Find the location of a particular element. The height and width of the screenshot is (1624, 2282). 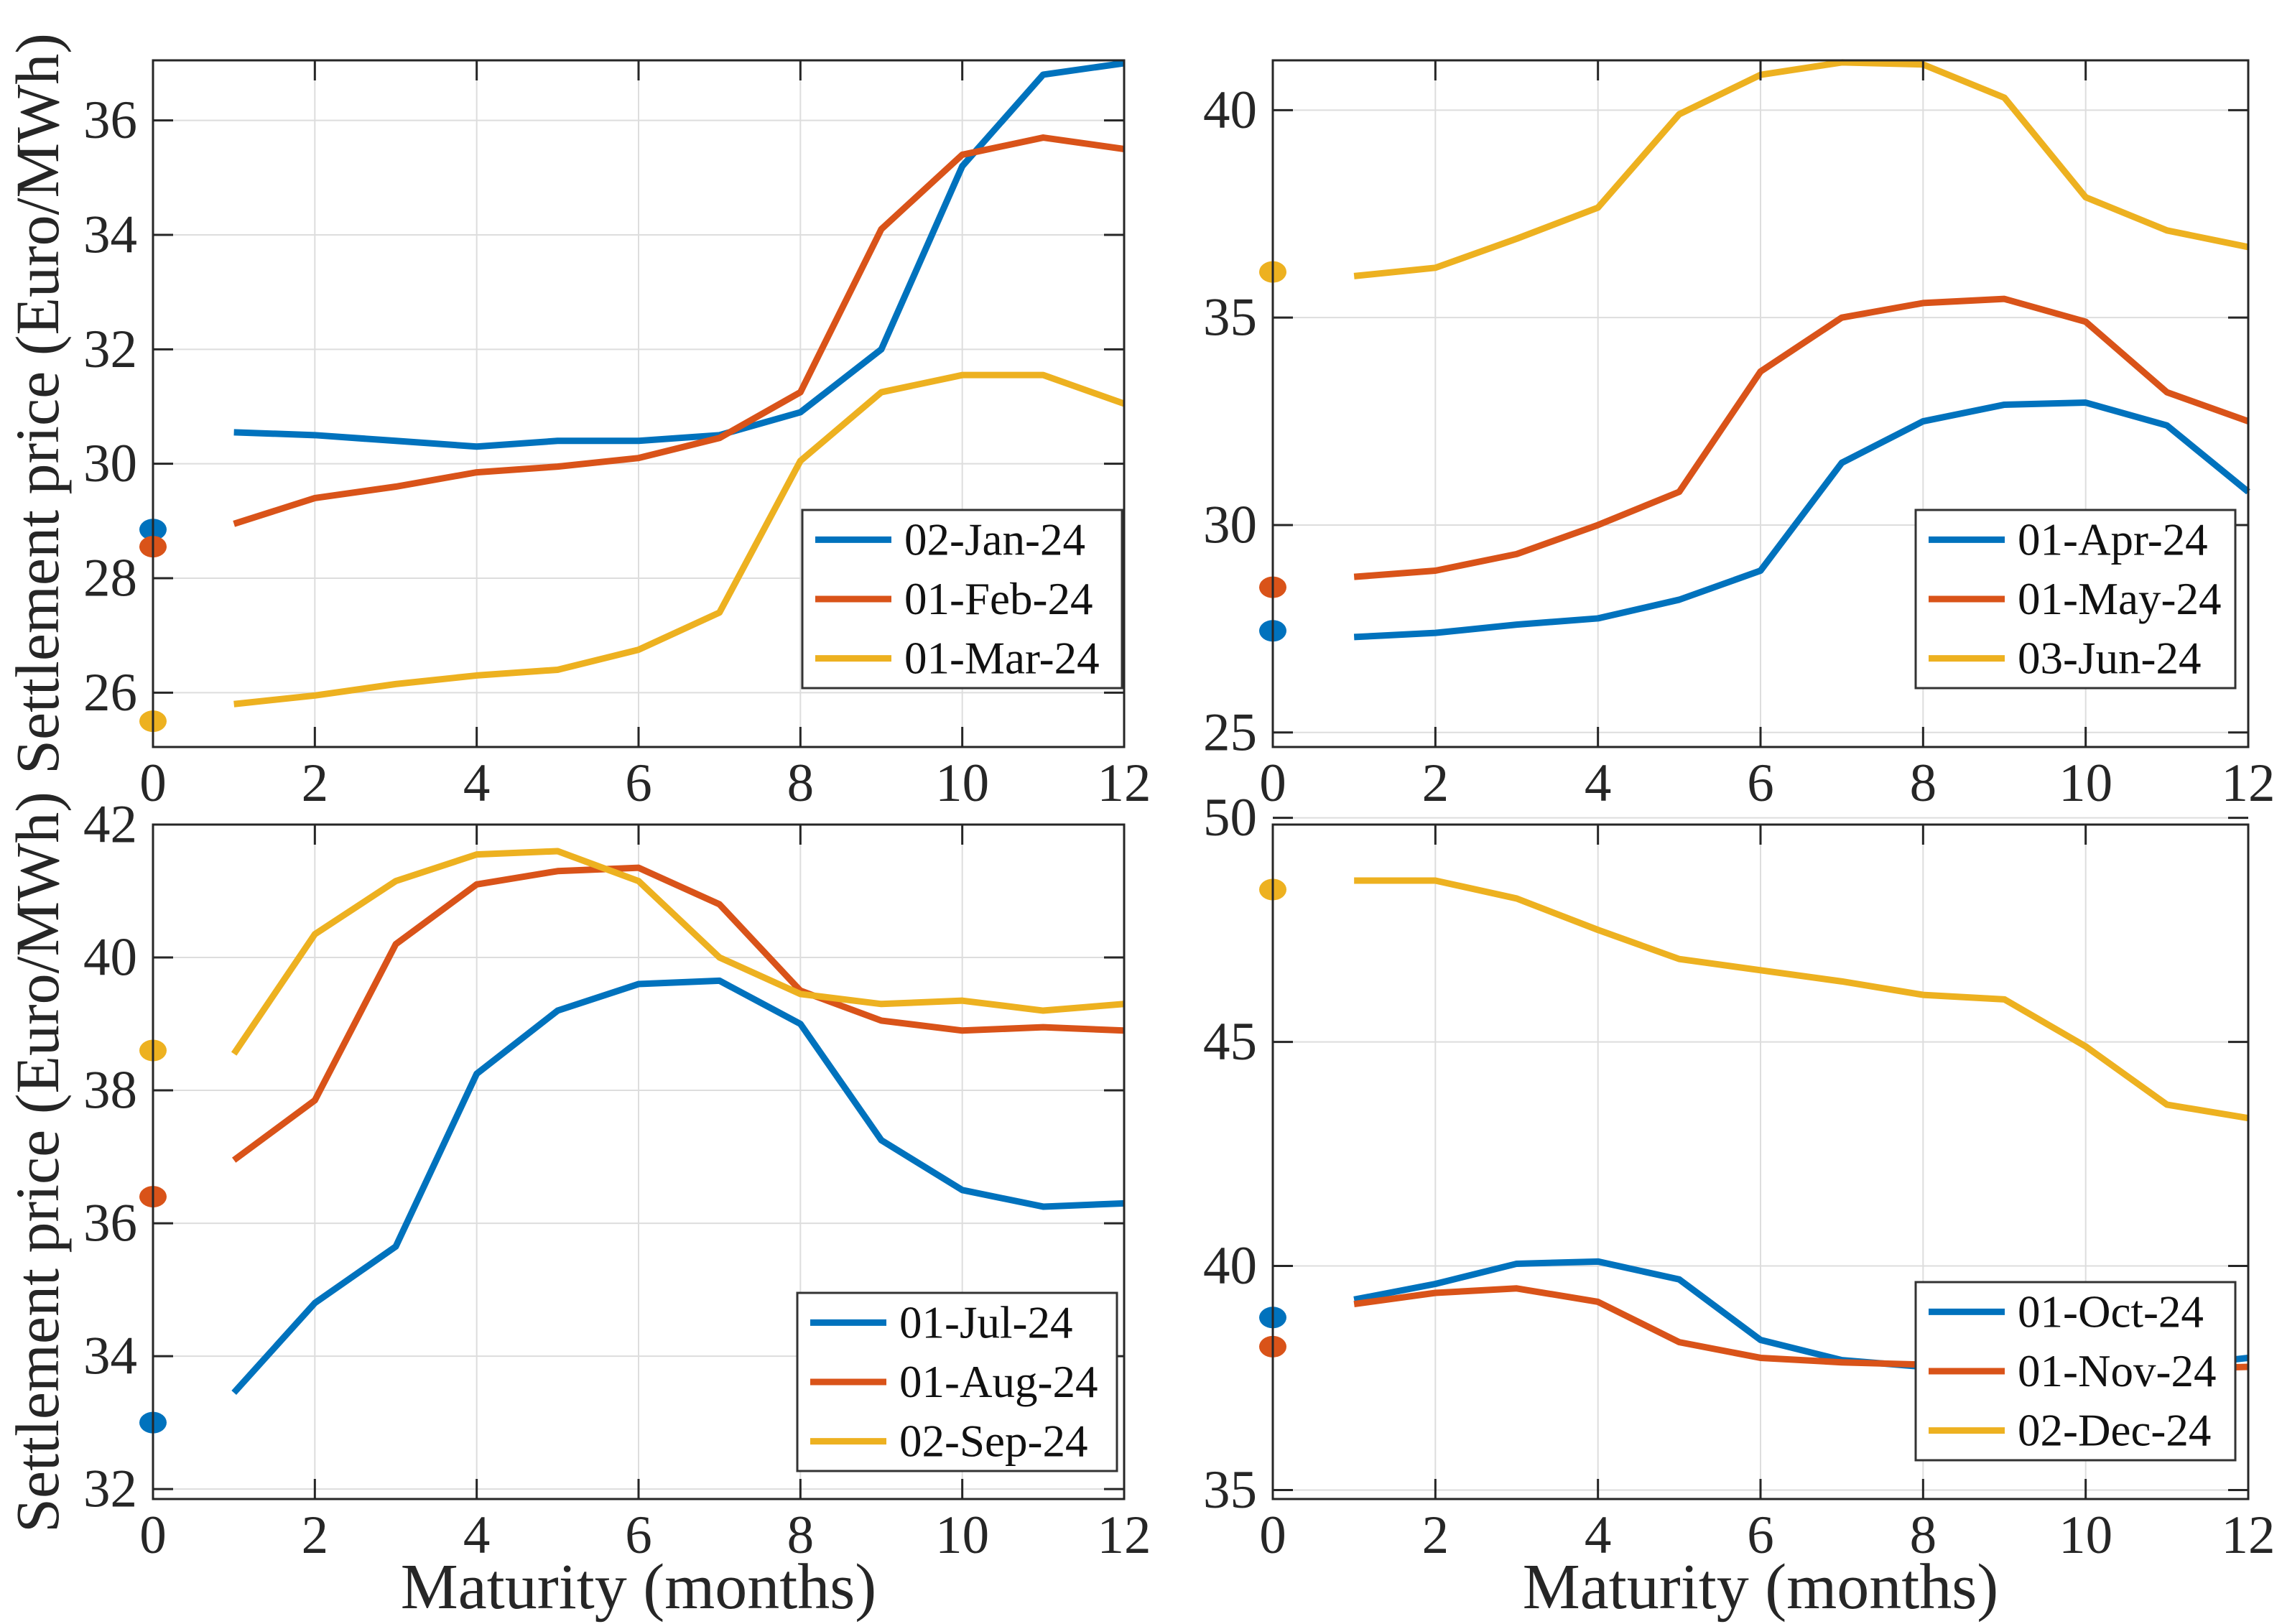

legend: 01-Oct-24 01-Nov-24 02-Dec-24 is located at coordinates (2075, 1371).